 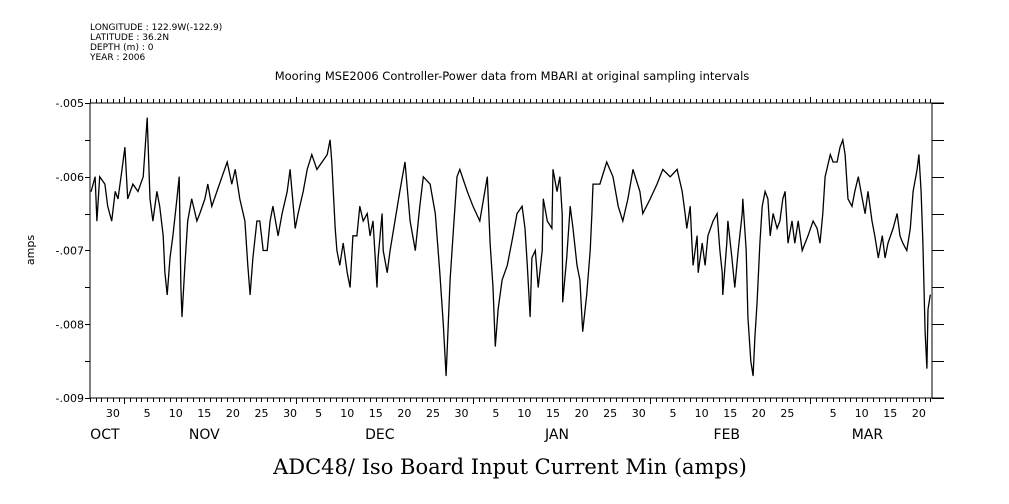 I want to click on month-label: DEC, so click(x=380, y=435).